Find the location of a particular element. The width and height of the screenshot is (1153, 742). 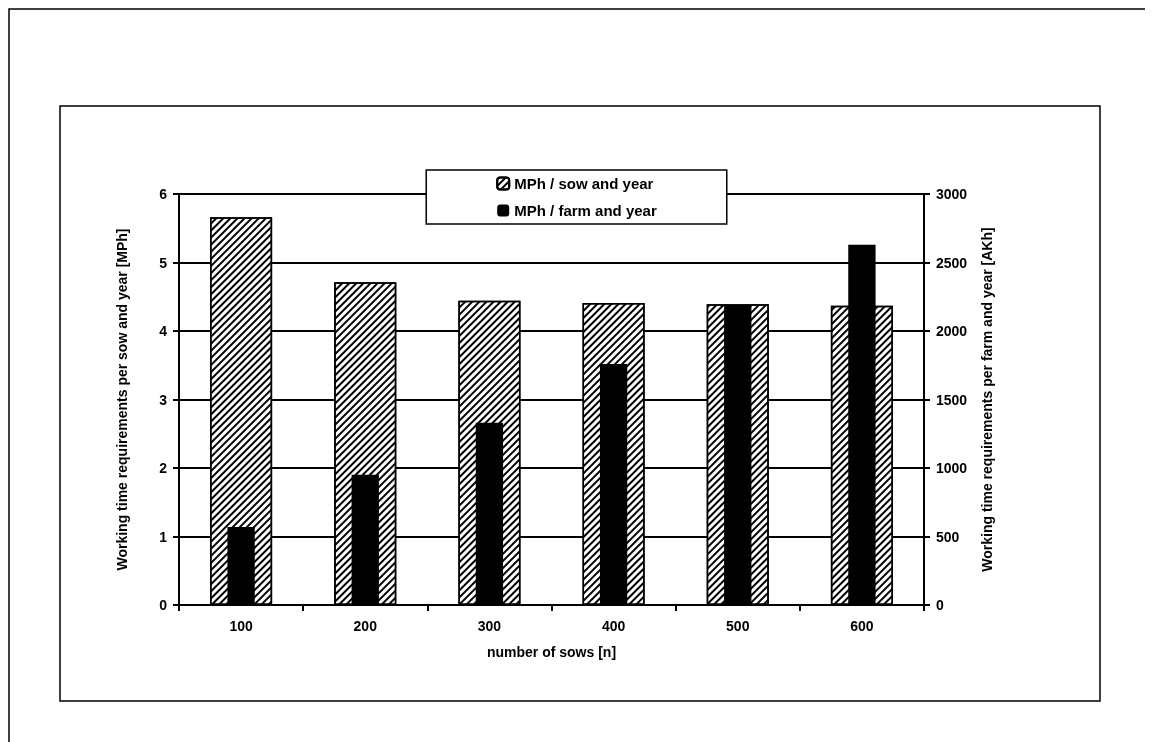

x-tick-label: 300 is located at coordinates (489, 626).